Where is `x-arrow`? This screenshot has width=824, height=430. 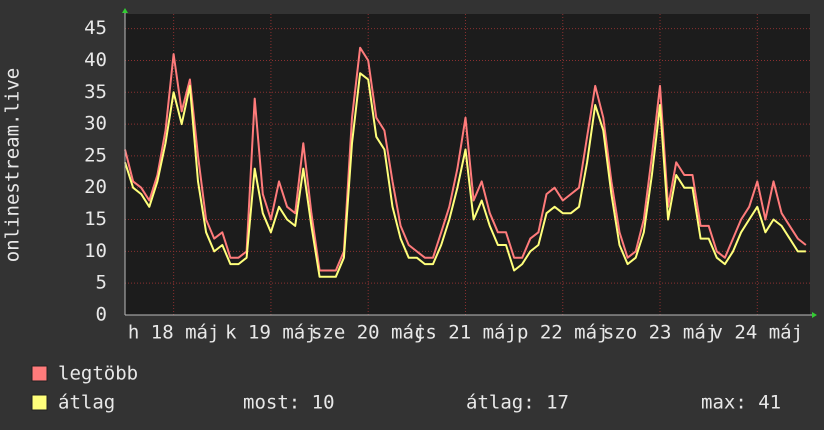 x-arrow is located at coordinates (814, 315).